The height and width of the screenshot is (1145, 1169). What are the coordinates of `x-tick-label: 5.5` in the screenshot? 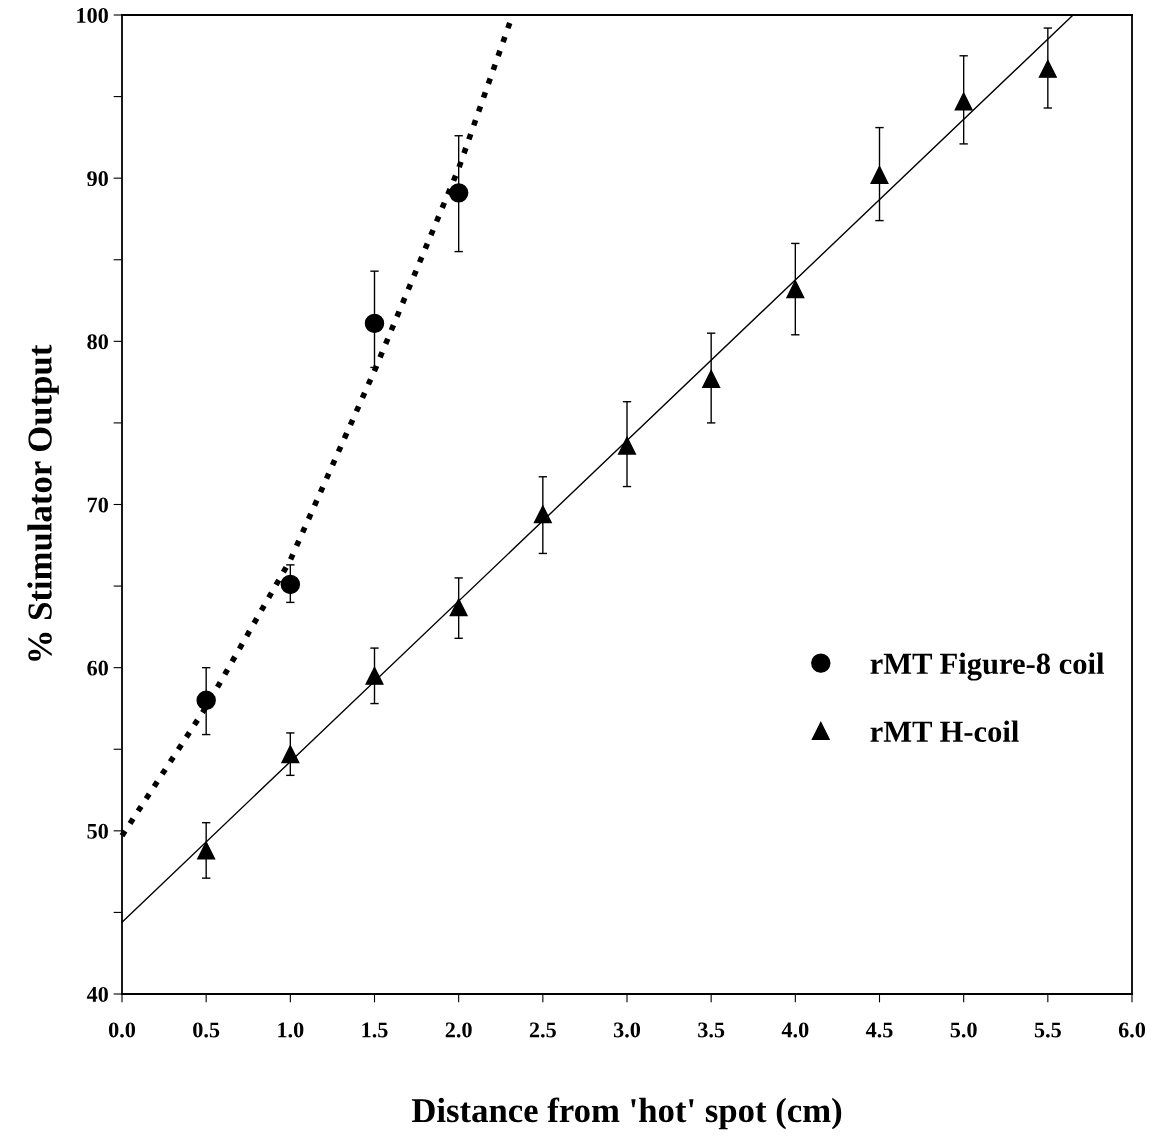 It's located at (1047, 1030).